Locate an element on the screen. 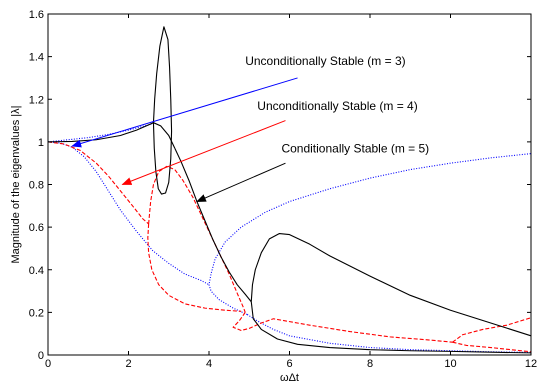 The image size is (537, 383). x-tick-label: 6 is located at coordinates (289, 364).